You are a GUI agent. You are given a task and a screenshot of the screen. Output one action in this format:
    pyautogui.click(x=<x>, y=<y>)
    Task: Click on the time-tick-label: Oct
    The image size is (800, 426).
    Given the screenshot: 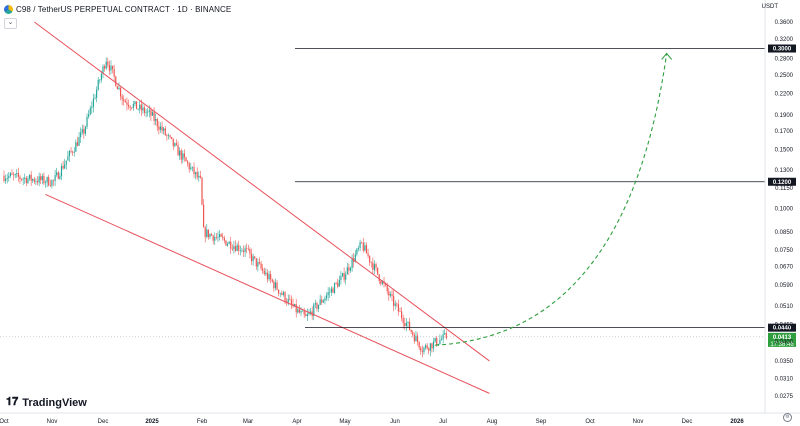 What is the action you would take?
    pyautogui.click(x=590, y=422)
    